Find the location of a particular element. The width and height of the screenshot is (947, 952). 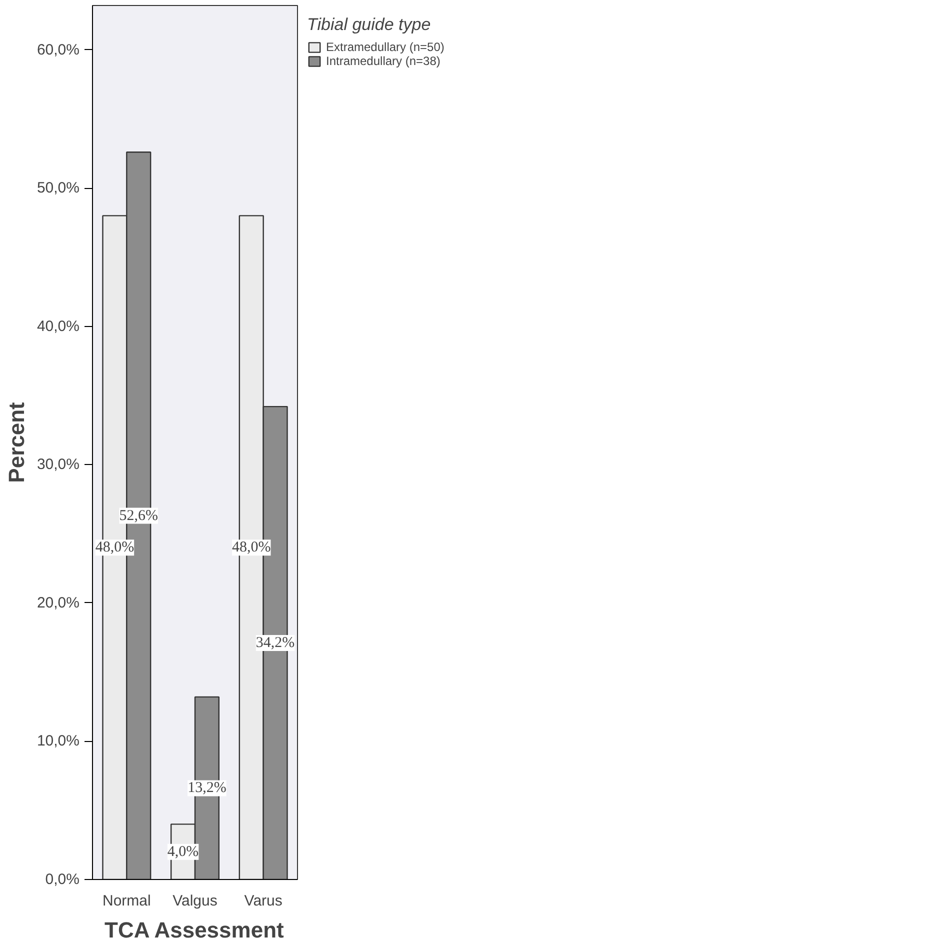

data-label: 13,2% is located at coordinates (207, 788).